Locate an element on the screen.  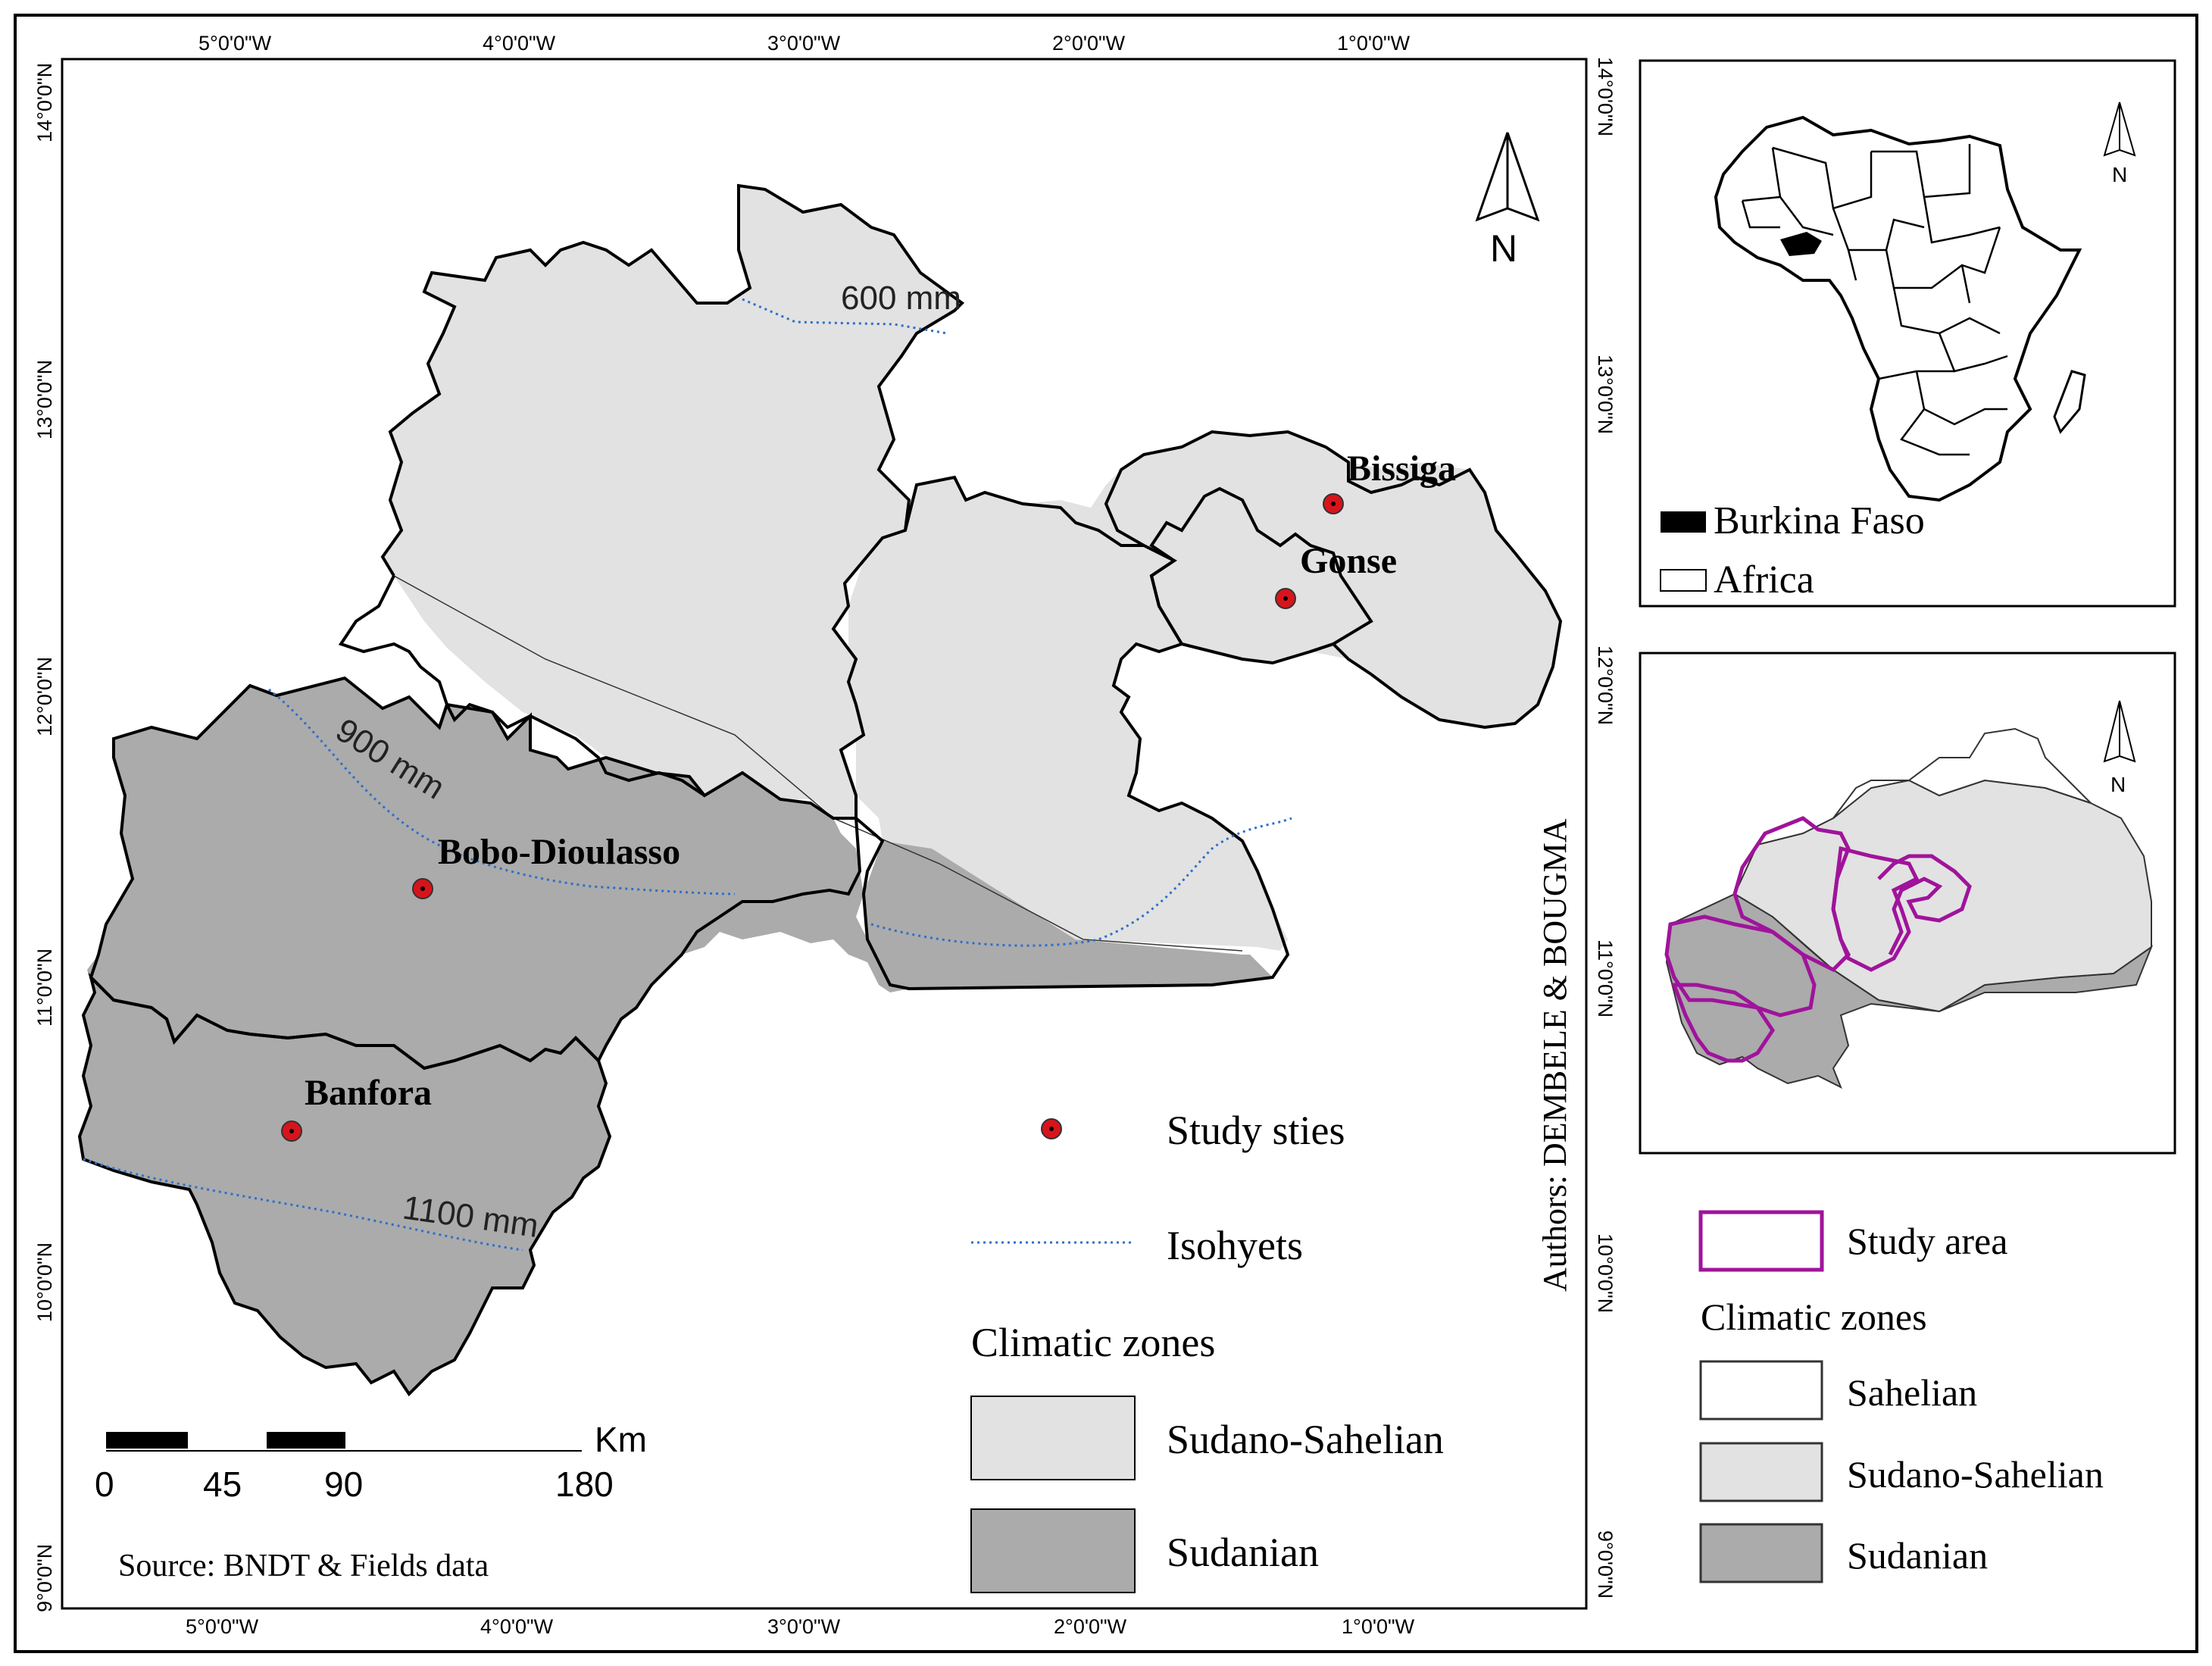
site-marker-banfora is located at coordinates (292, 1131).